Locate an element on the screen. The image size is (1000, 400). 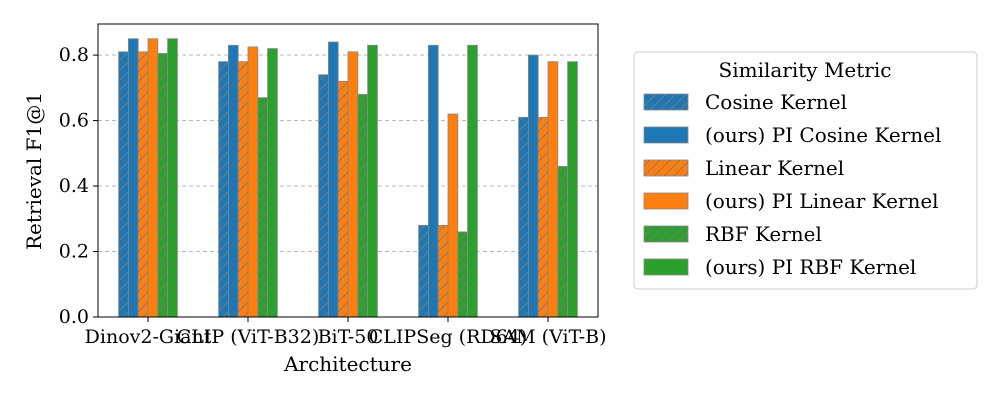
x-tick-label: CLIP (ViT-B32) is located at coordinates (248, 337).